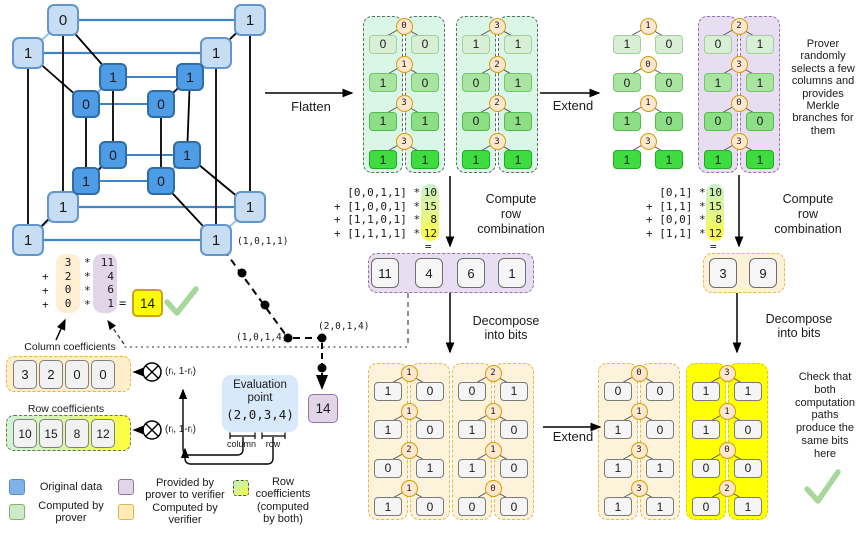 The width and height of the screenshot is (865, 539). What do you see at coordinates (17, 487) in the screenshot?
I see `blue-legend-swatch` at bounding box center [17, 487].